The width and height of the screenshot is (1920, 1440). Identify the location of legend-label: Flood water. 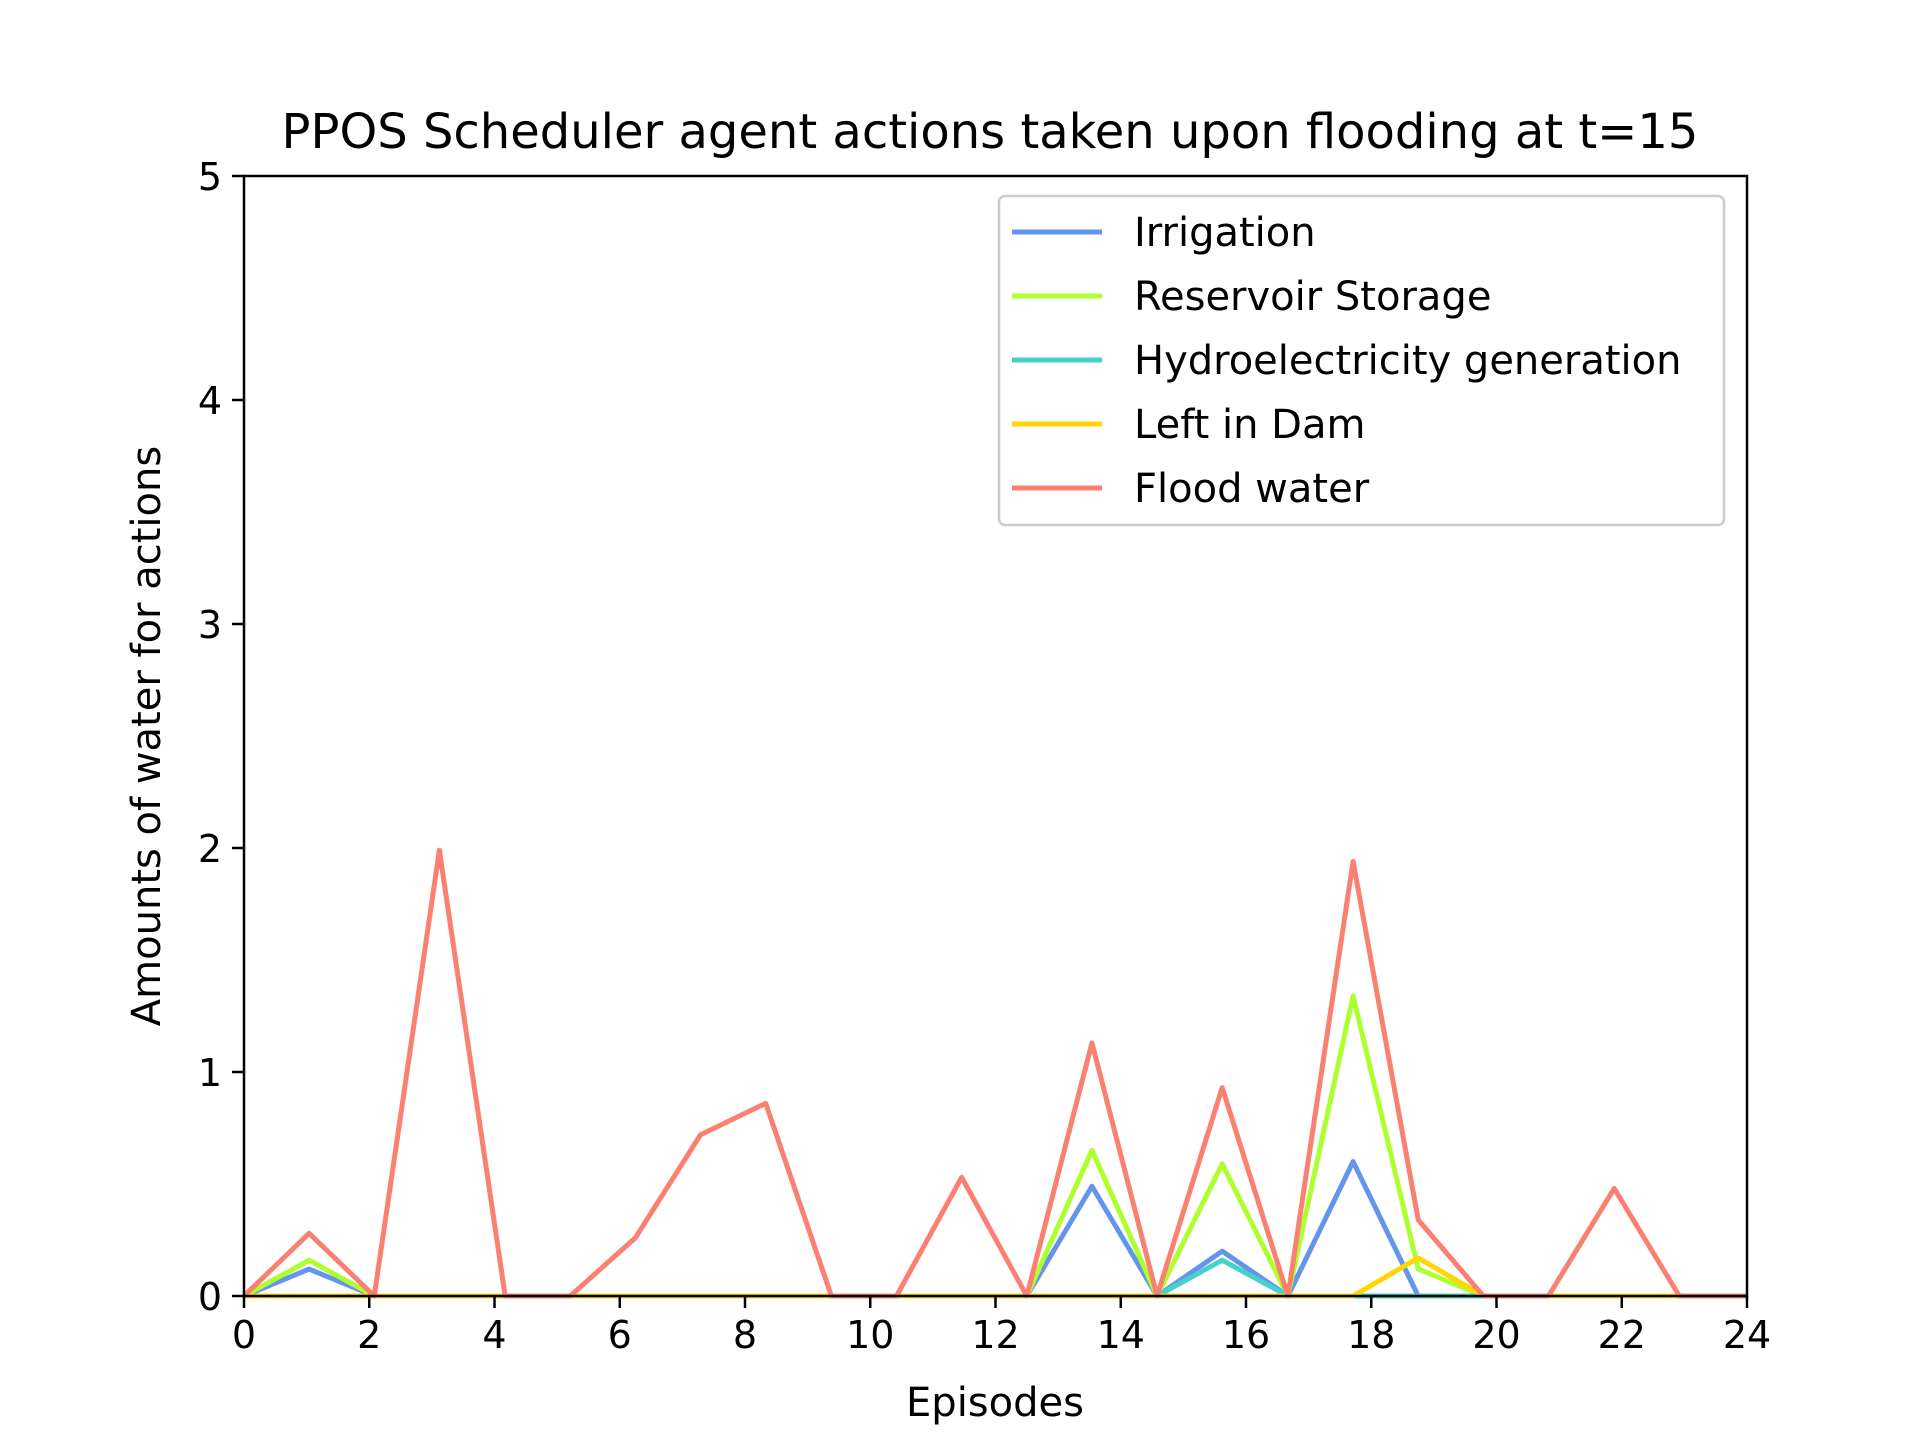
(1252, 489).